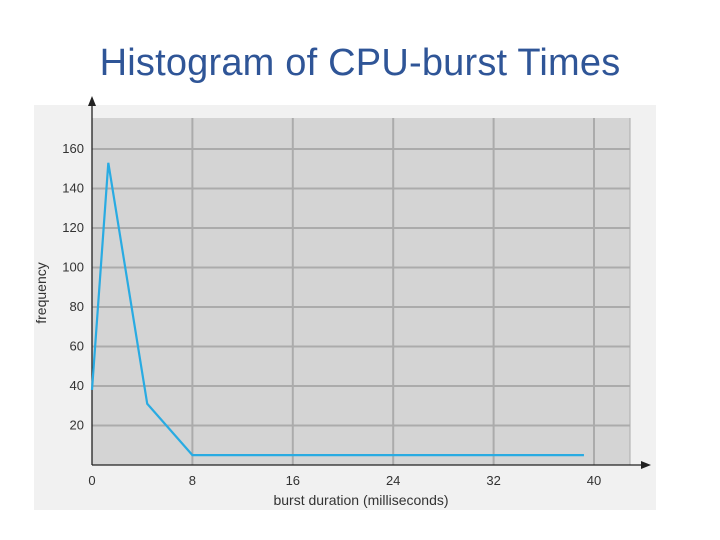 The width and height of the screenshot is (720, 540). I want to click on x-axis-title: burst duration (milliseconds), so click(360, 500).